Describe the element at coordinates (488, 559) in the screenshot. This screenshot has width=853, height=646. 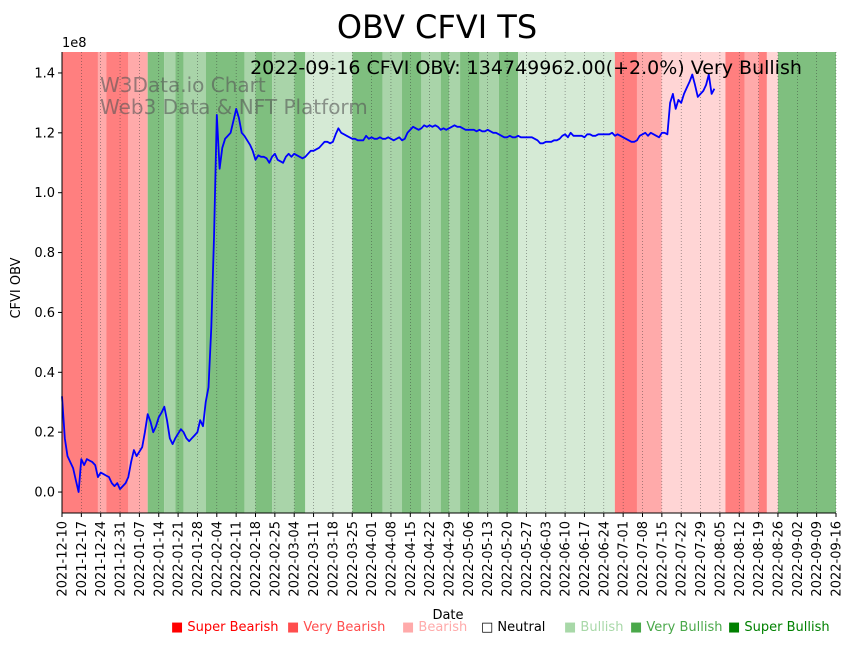
I see `x-tick-label: 2022-05-13` at that location.